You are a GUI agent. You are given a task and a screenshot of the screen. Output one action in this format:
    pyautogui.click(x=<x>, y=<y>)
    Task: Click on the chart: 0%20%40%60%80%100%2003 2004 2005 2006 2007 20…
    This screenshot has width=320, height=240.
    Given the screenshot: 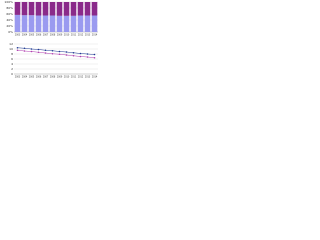 What is the action you would take?
    pyautogui.click(x=51, y=39)
    